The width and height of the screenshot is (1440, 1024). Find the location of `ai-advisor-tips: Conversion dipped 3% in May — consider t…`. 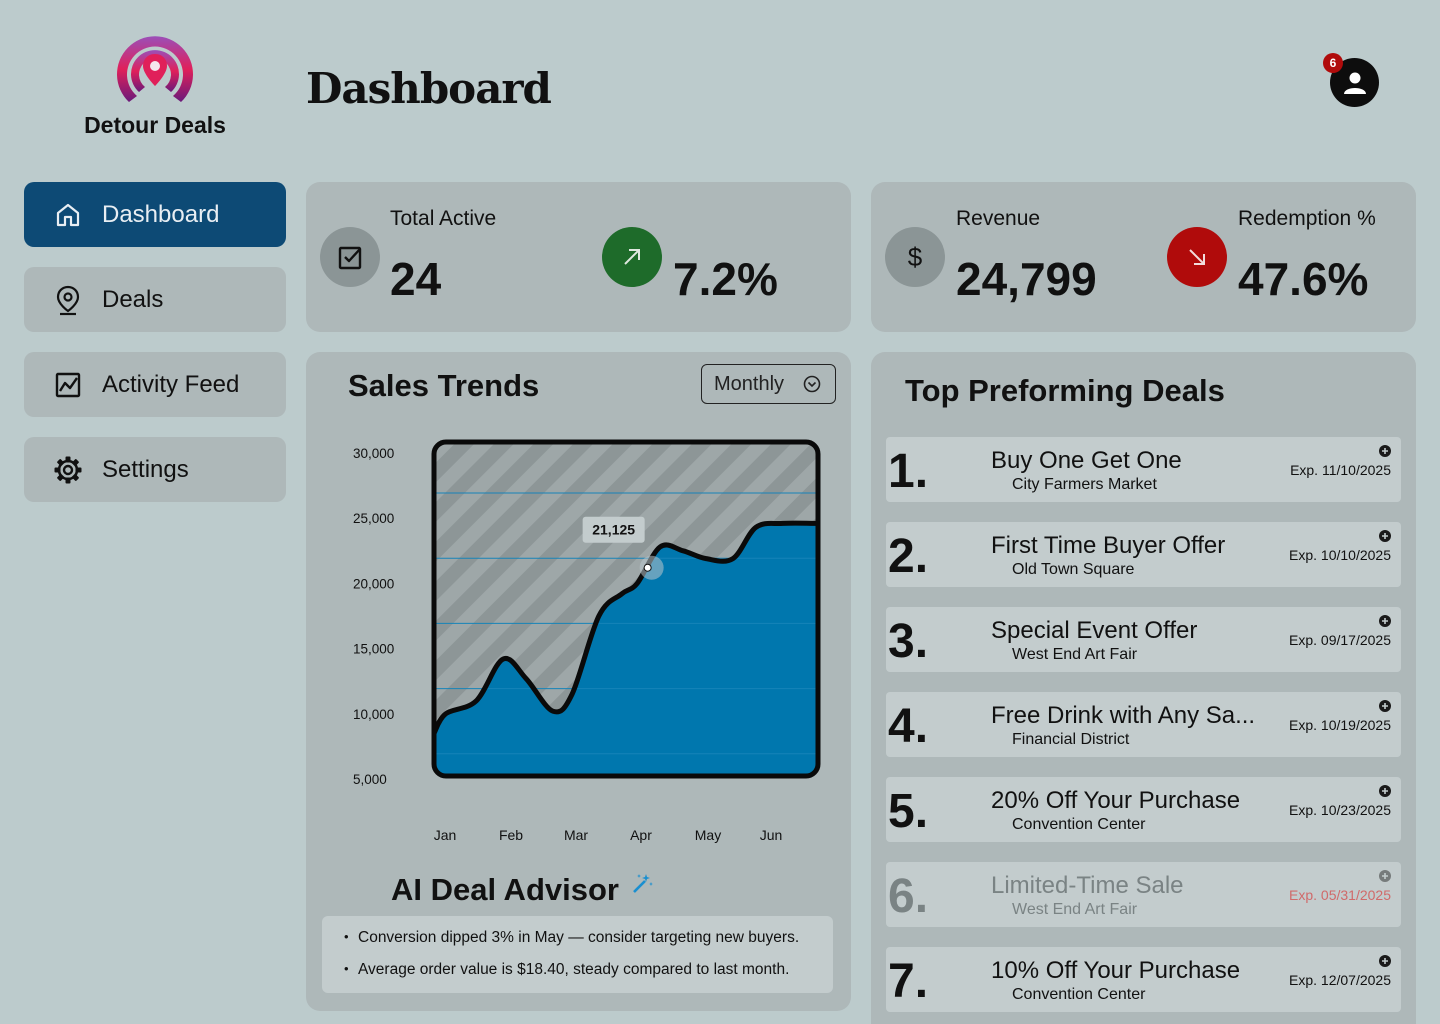

ai-advisor-tips: Conversion dipped 3% in May — consider t… is located at coordinates (577, 954).